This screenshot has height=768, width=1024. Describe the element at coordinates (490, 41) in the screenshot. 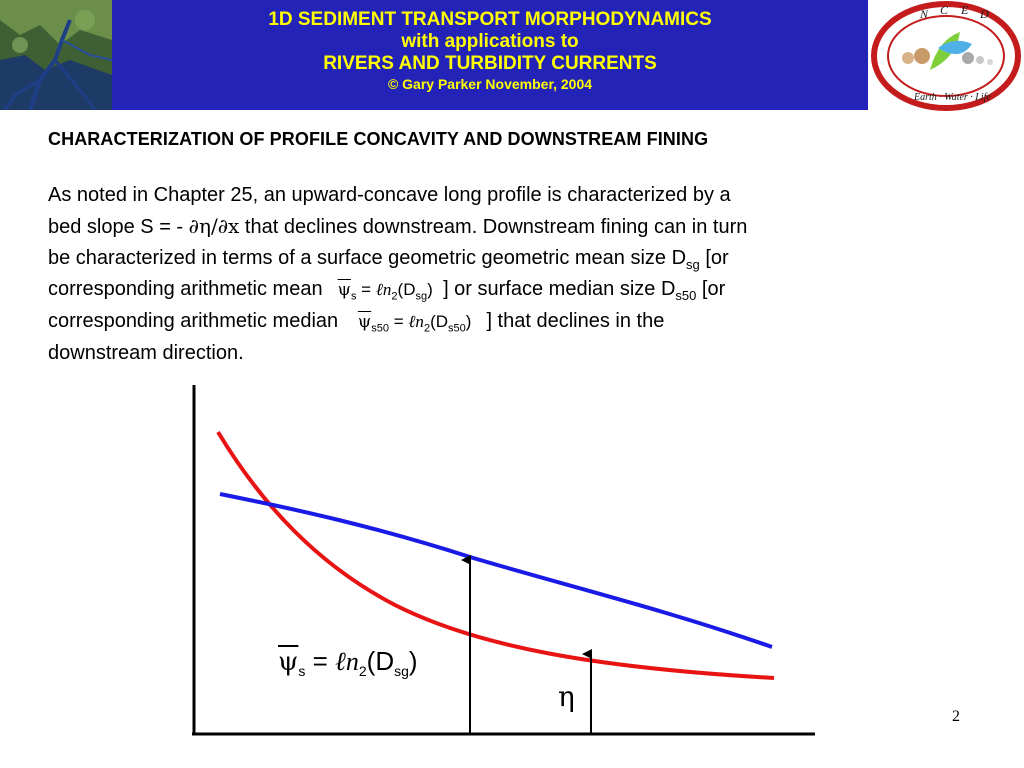

I see `header-line-2: with applications to` at that location.